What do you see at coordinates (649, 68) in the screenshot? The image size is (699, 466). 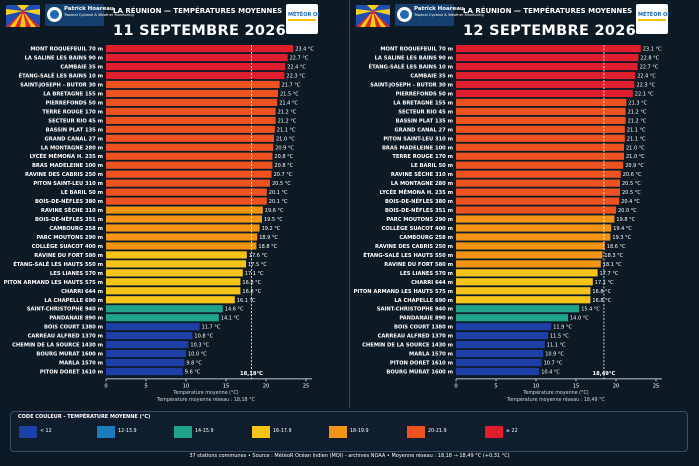 I see `bar-value-label: 22.7 °C` at bounding box center [649, 68].